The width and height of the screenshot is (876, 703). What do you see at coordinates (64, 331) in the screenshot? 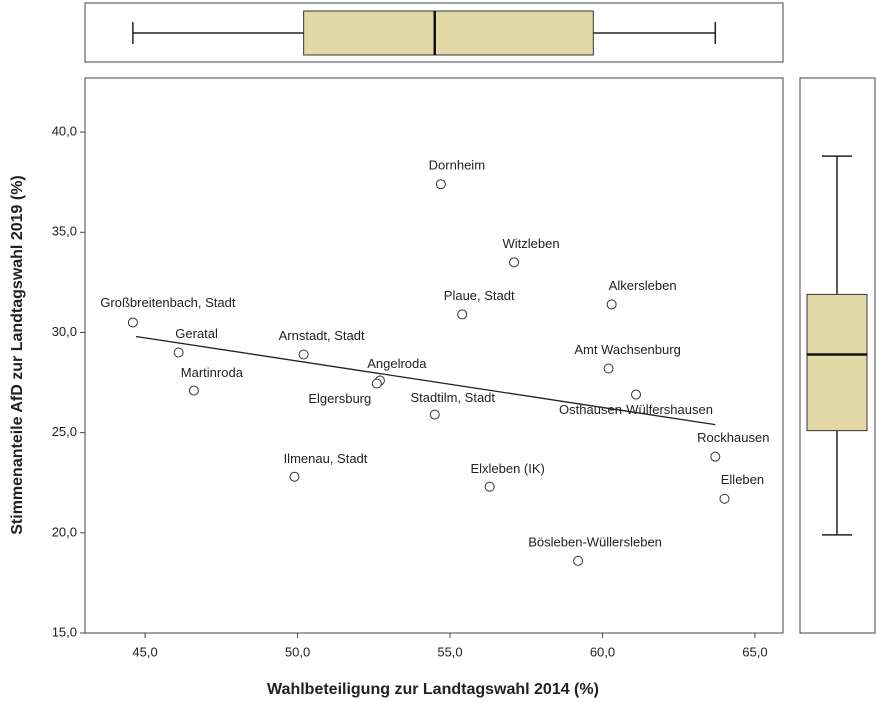
I see `y-tick-label: 30,0` at bounding box center [64, 331].